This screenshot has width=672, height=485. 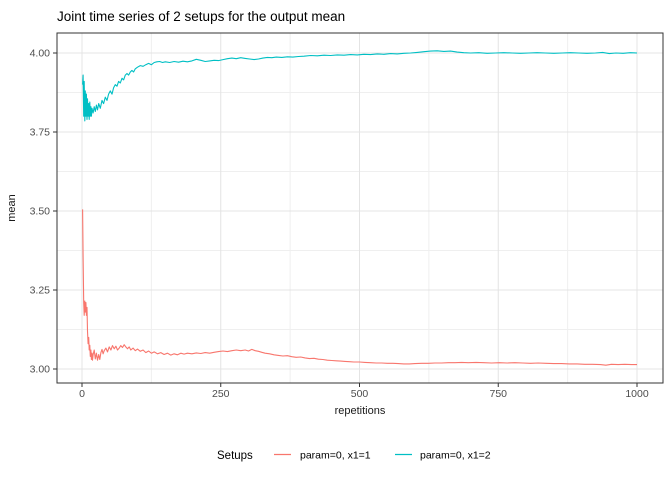 What do you see at coordinates (235, 456) in the screenshot?
I see `legend-title: Setups` at bounding box center [235, 456].